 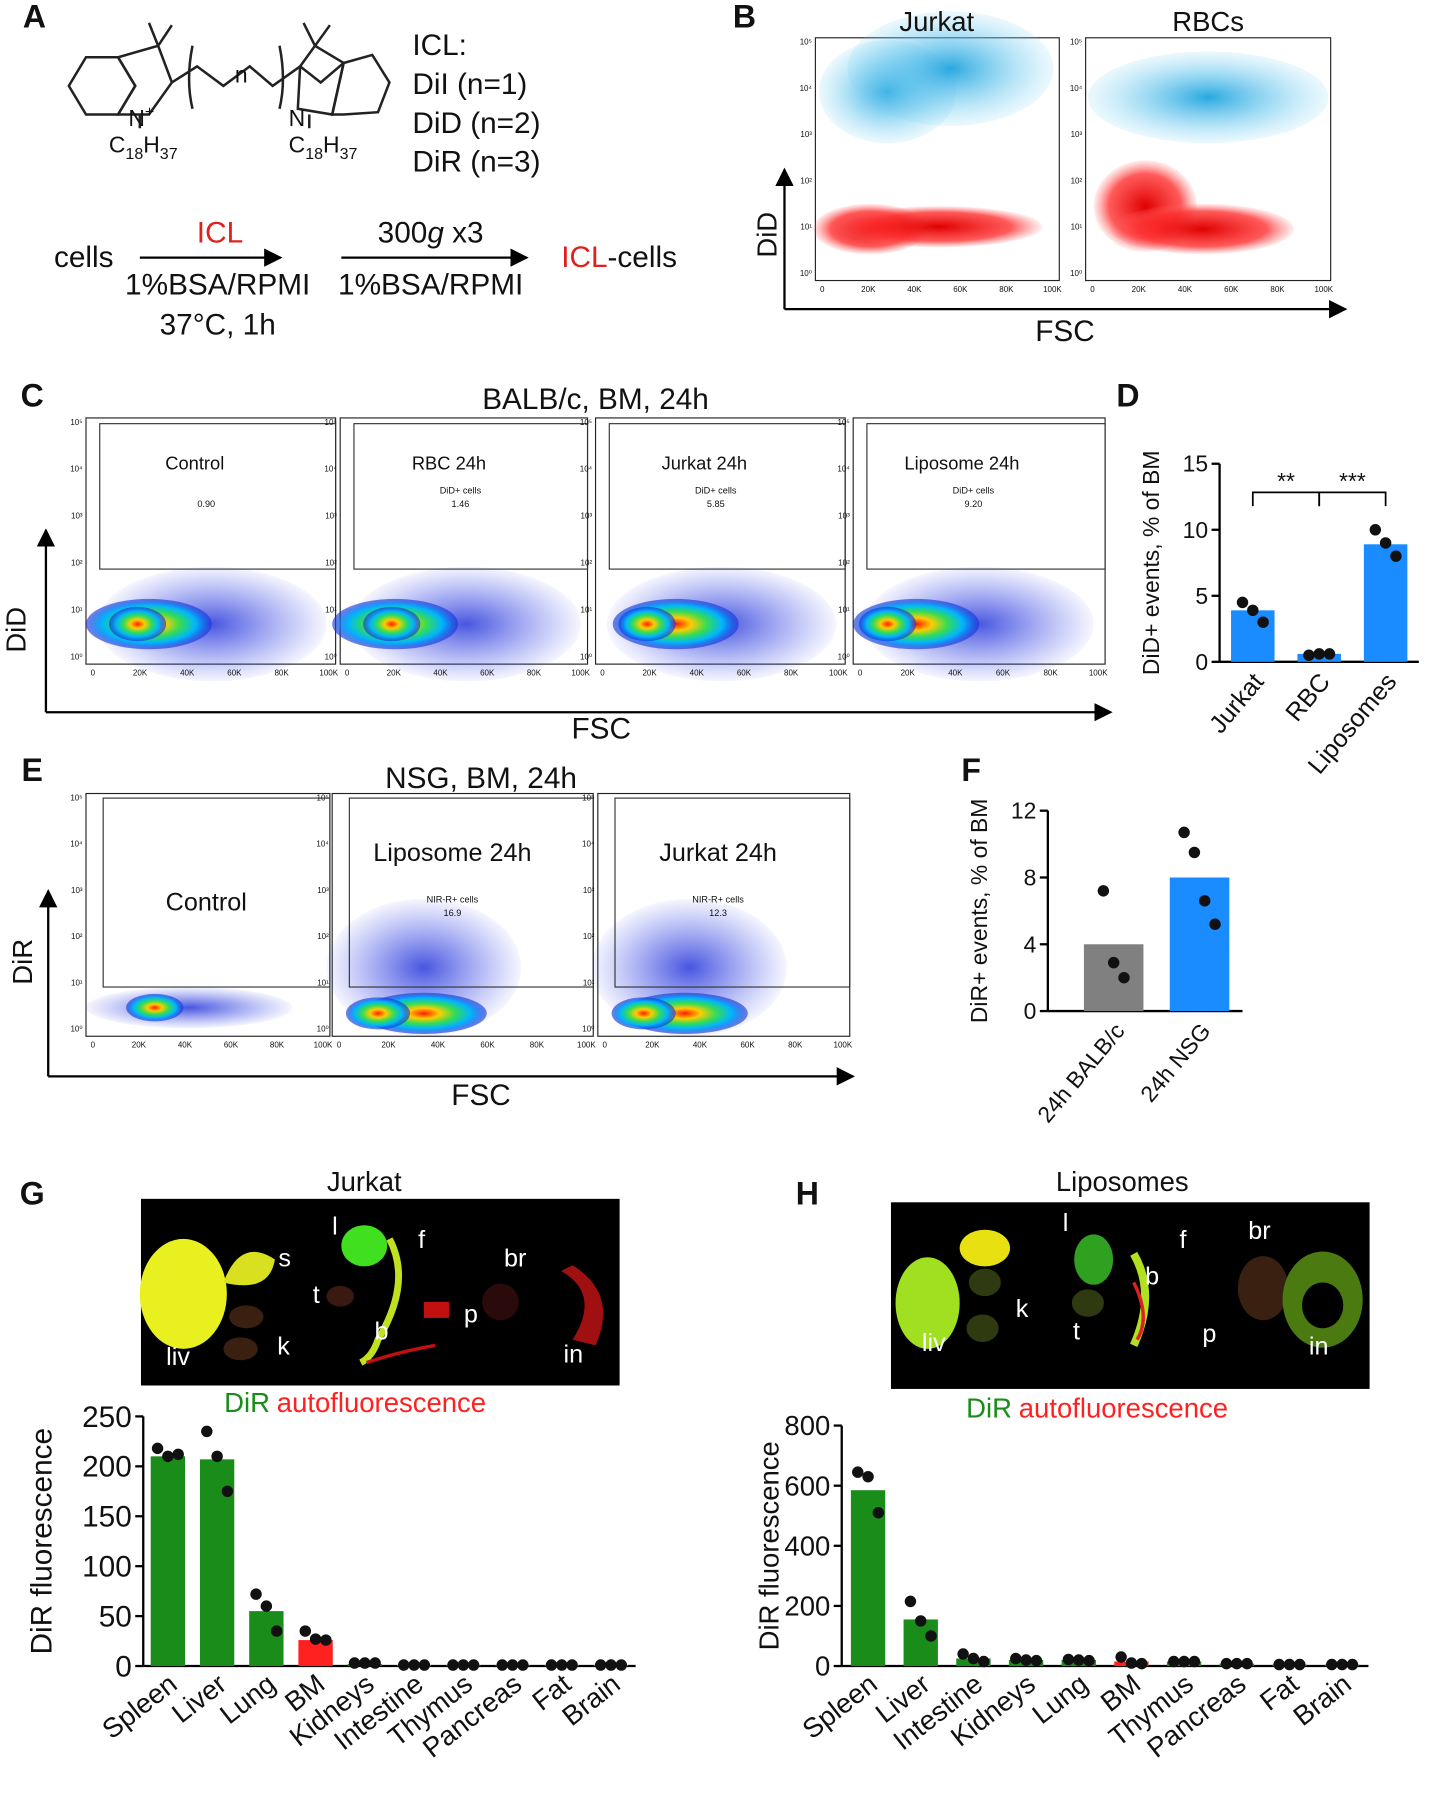 I want to click on reagent: ICL, so click(x=220, y=233).